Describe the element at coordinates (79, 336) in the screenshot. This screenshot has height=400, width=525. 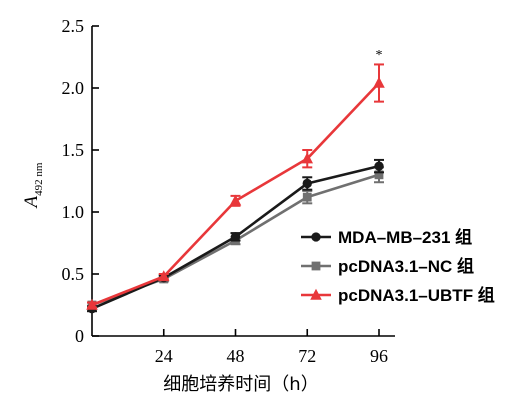
I see `y-tick-label: 0` at that location.